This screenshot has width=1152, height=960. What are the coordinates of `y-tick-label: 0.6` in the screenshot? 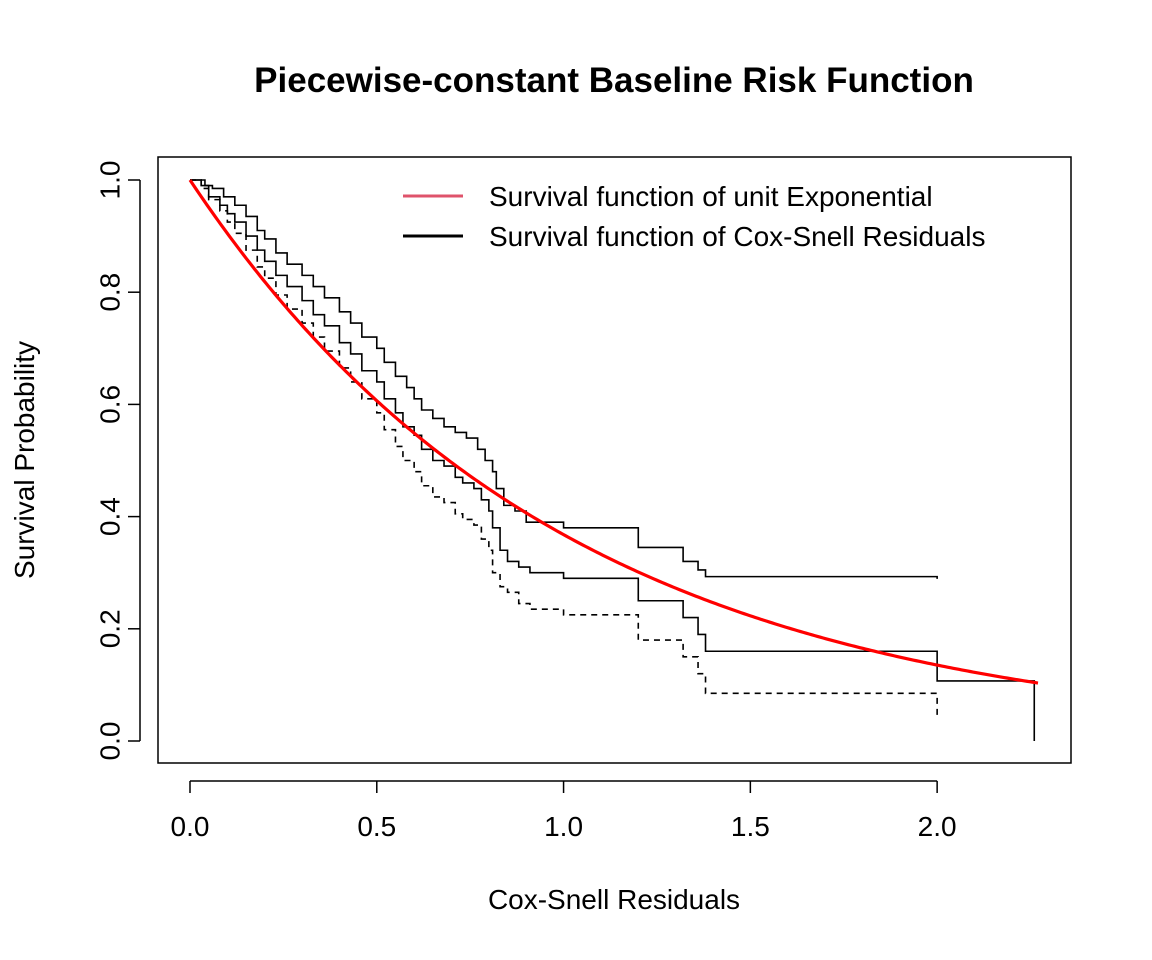 It's located at (110, 404).